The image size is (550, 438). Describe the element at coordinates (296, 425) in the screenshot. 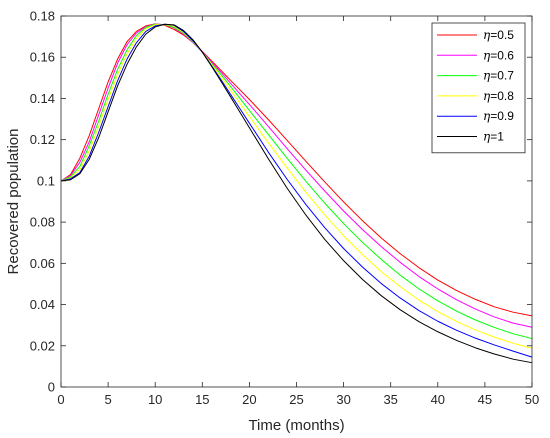

I see `x-axis-title: Time (months)` at that location.